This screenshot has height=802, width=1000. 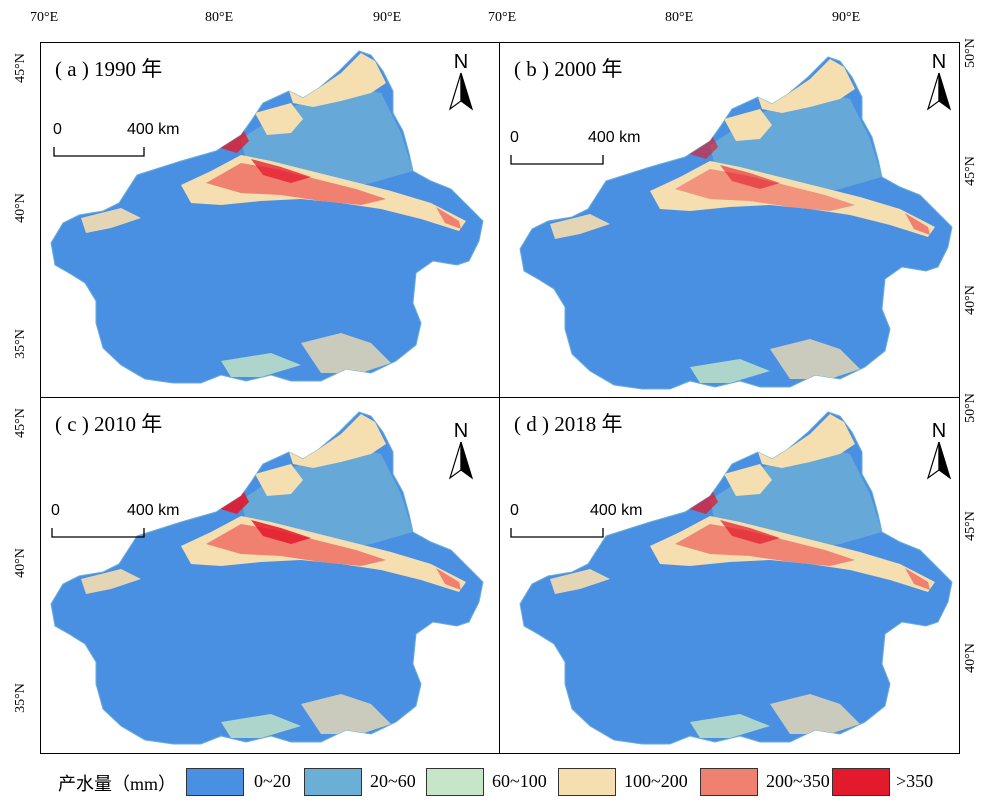 I want to click on panel-title: ( c ) 2010 年, so click(x=109, y=424).